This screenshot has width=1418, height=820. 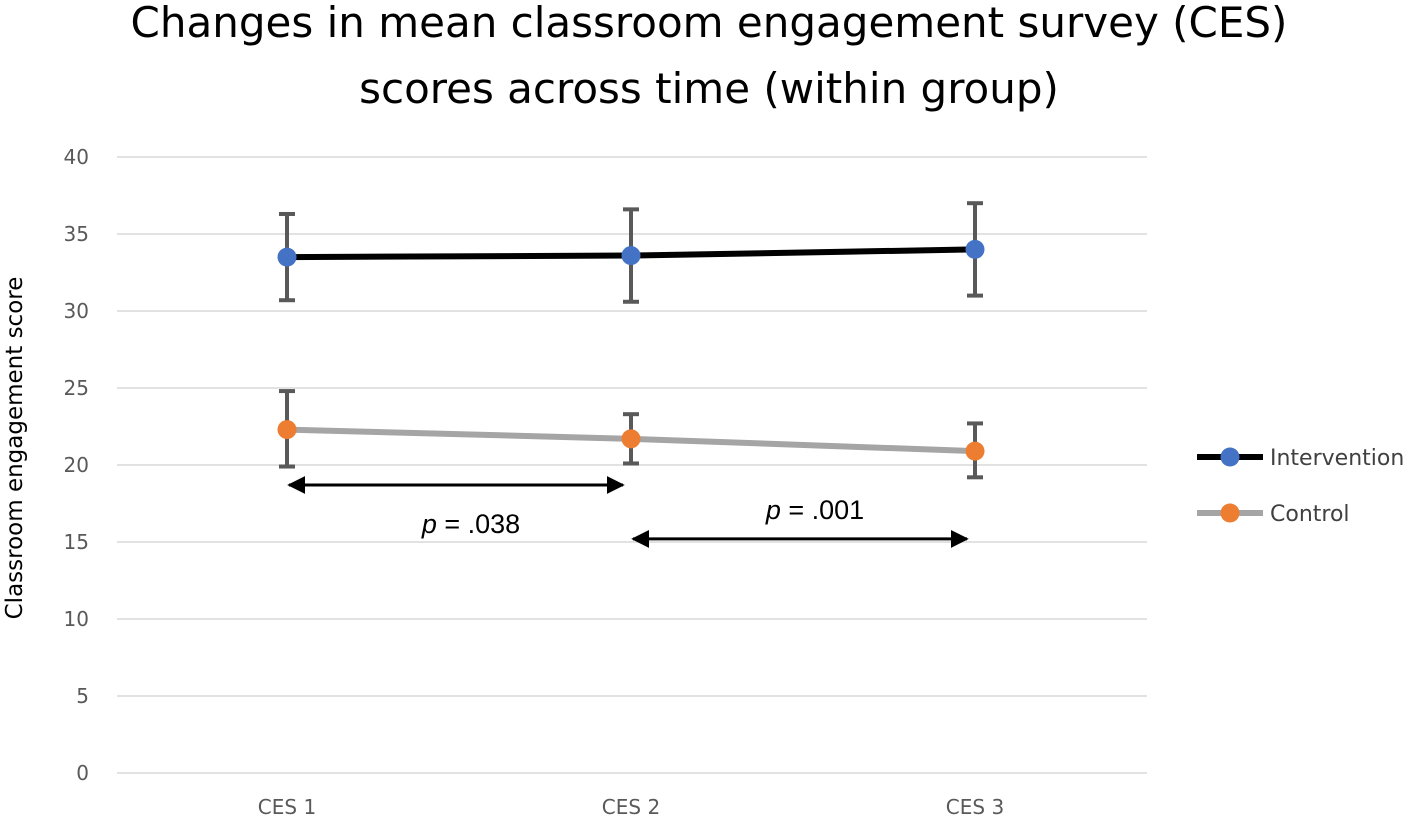 I want to click on legend-label: Control, so click(x=1310, y=514).